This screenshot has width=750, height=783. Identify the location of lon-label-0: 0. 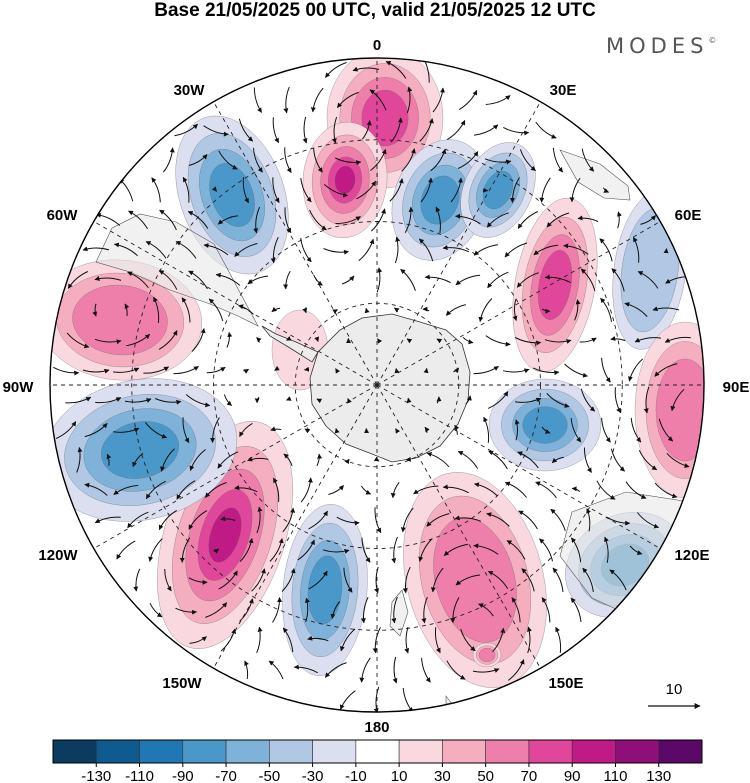
(377, 45).